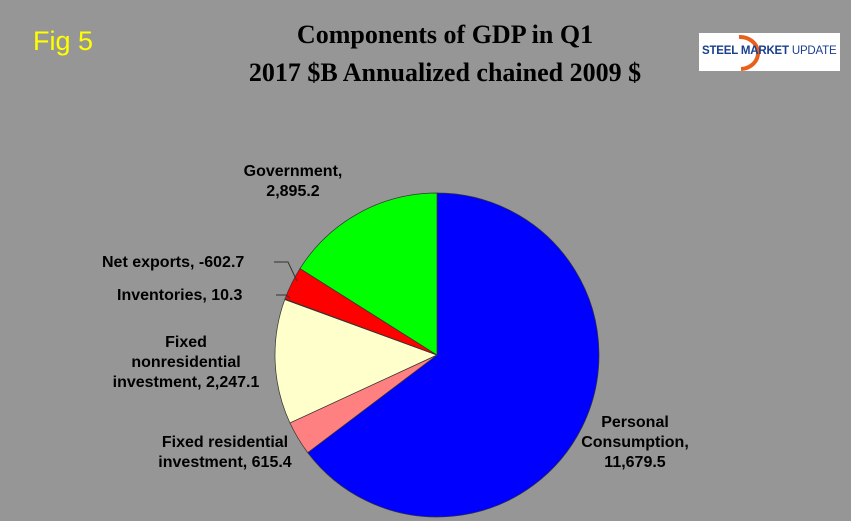 The height and width of the screenshot is (521, 851). Describe the element at coordinates (635, 442) in the screenshot. I see `label-personal-consumption: Personal Consumption, 11,679.5` at that location.